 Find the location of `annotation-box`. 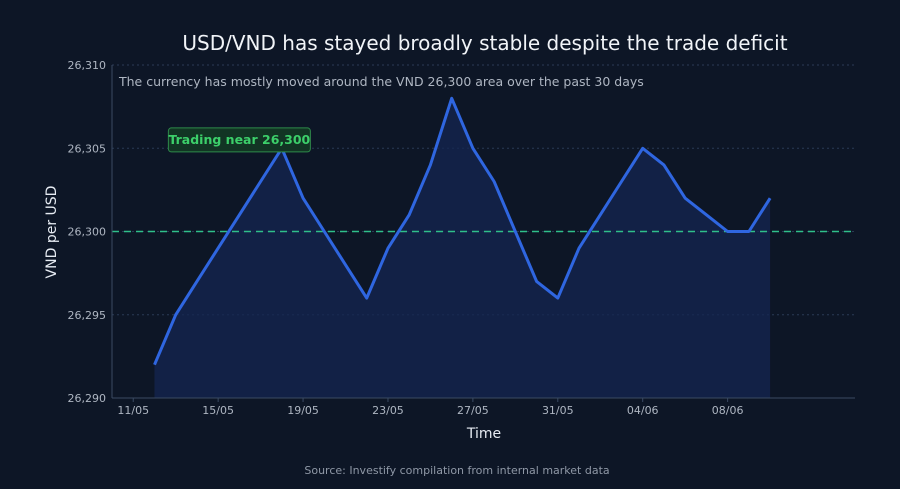

annotation-box is located at coordinates (239, 140).